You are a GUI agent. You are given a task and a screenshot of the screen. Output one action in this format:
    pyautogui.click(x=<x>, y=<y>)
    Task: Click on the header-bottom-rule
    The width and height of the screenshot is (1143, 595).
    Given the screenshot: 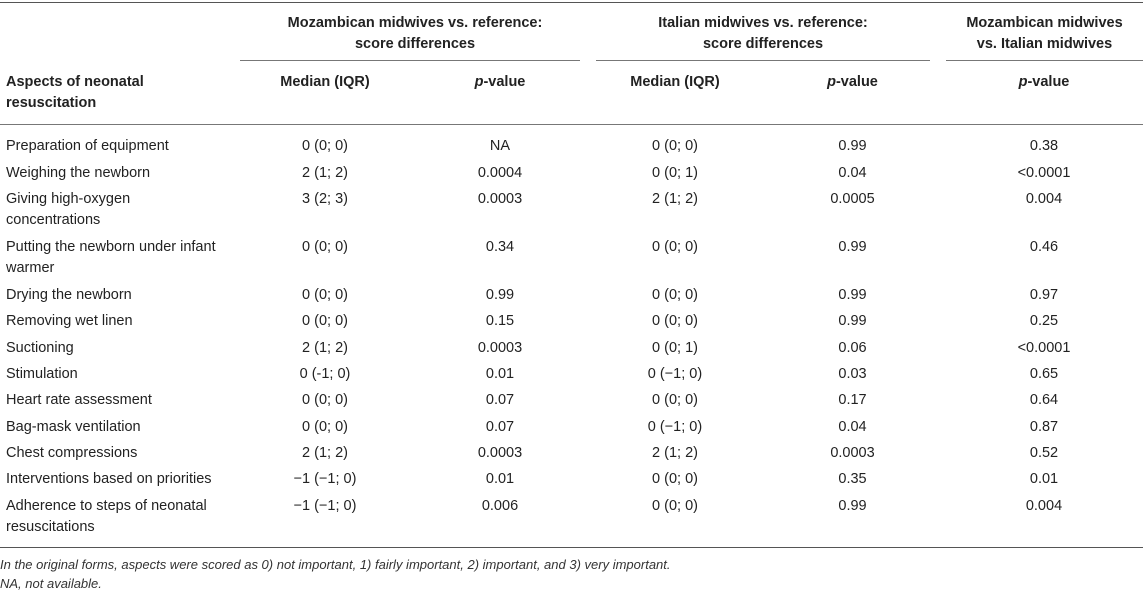 What is the action you would take?
    pyautogui.click(x=571, y=124)
    